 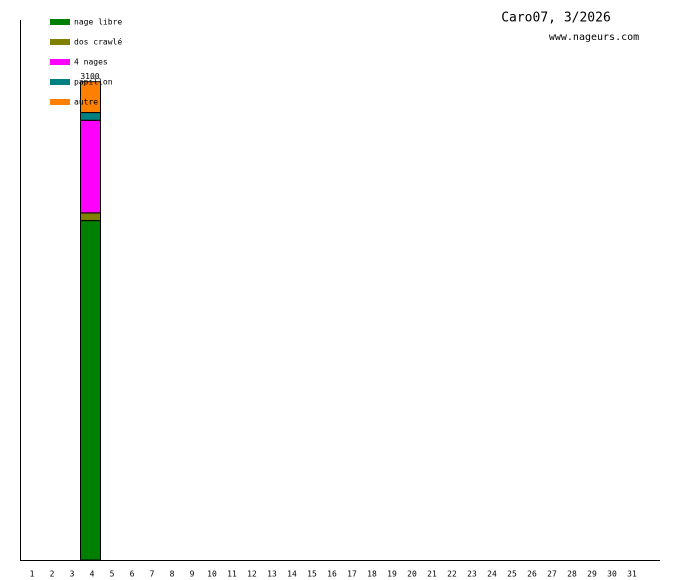 What do you see at coordinates (92, 574) in the screenshot?
I see `x-tick-label: 4` at bounding box center [92, 574].